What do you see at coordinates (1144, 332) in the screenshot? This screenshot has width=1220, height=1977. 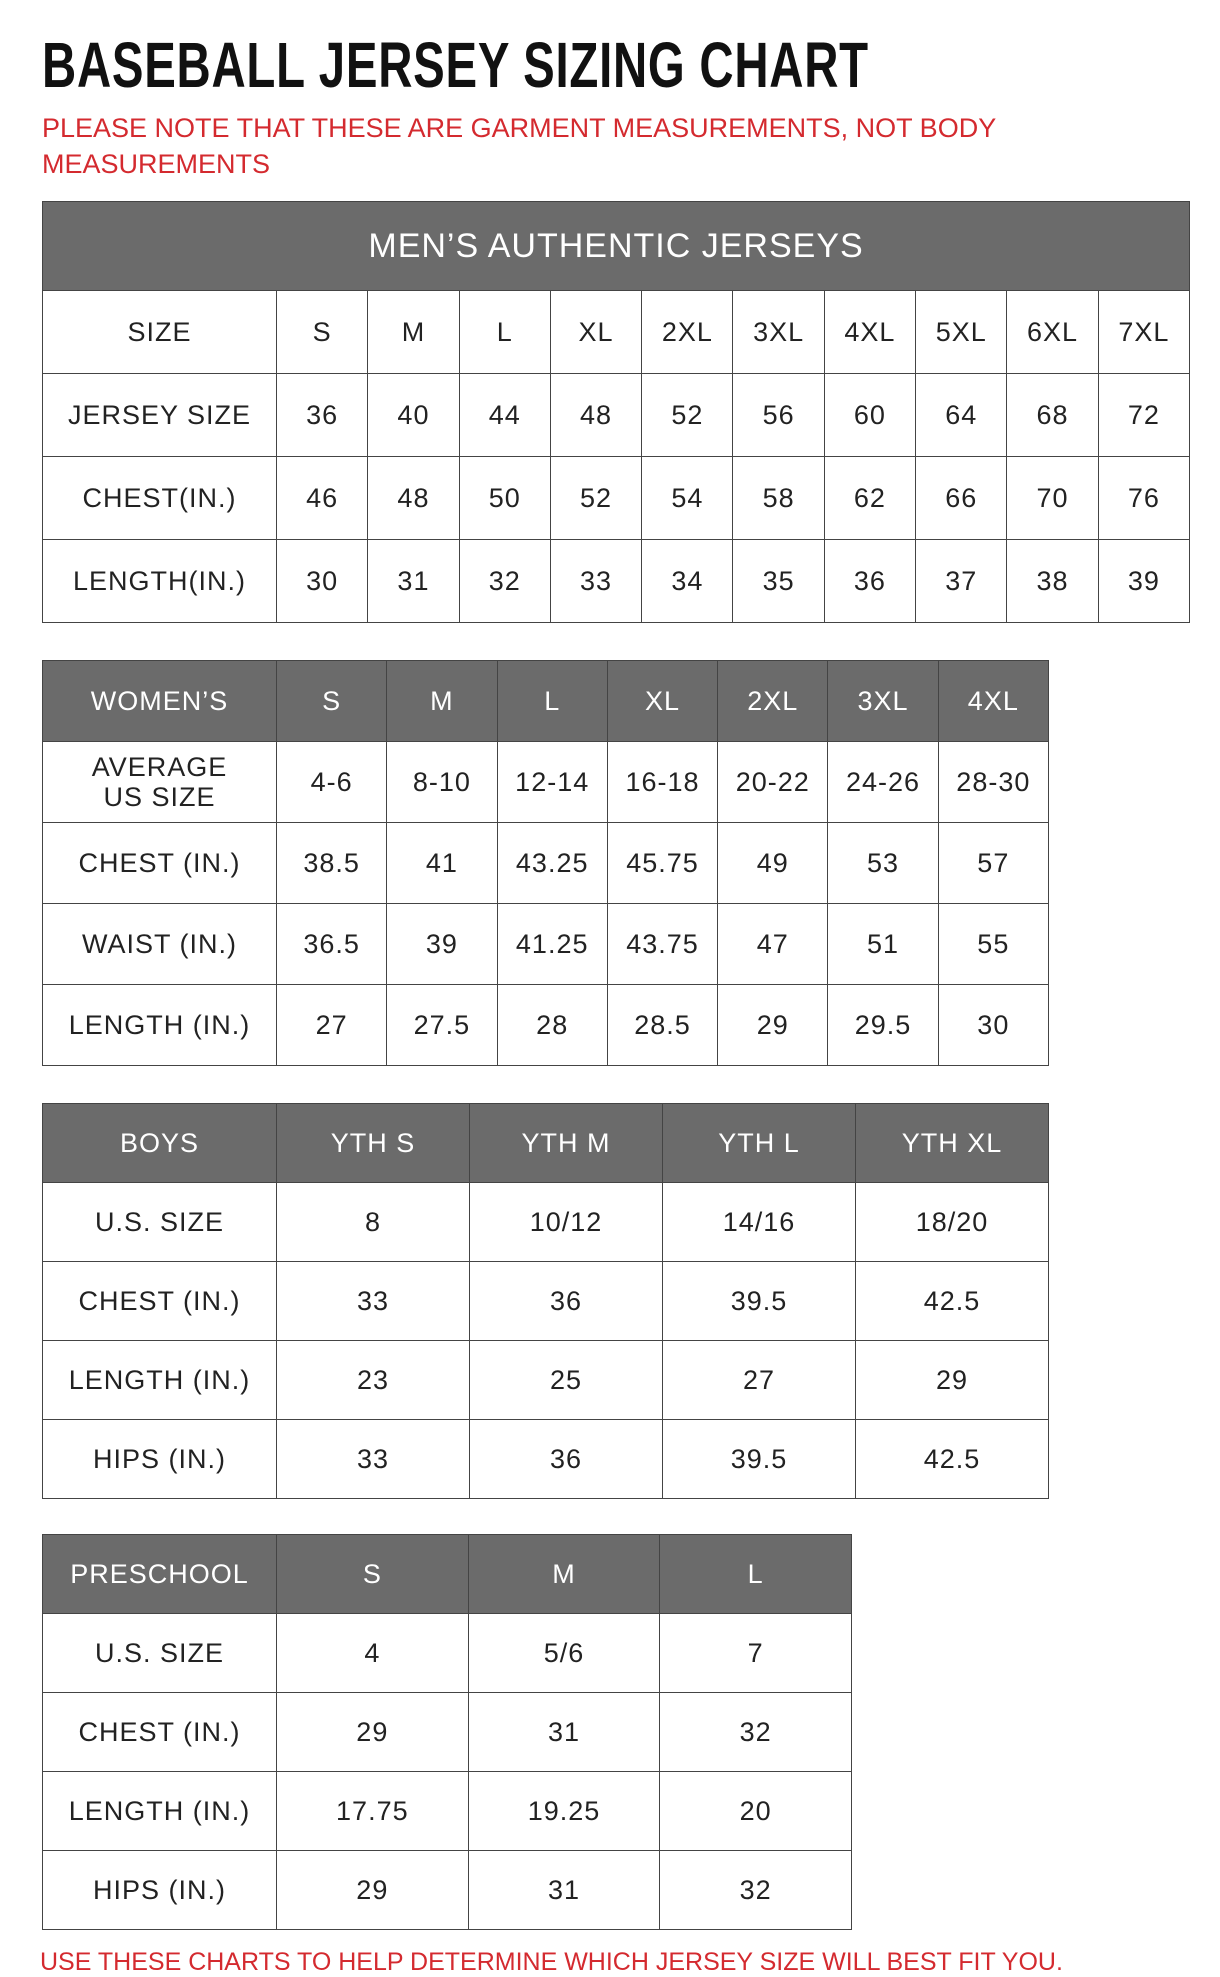 I see `cell: 7XL` at bounding box center [1144, 332].